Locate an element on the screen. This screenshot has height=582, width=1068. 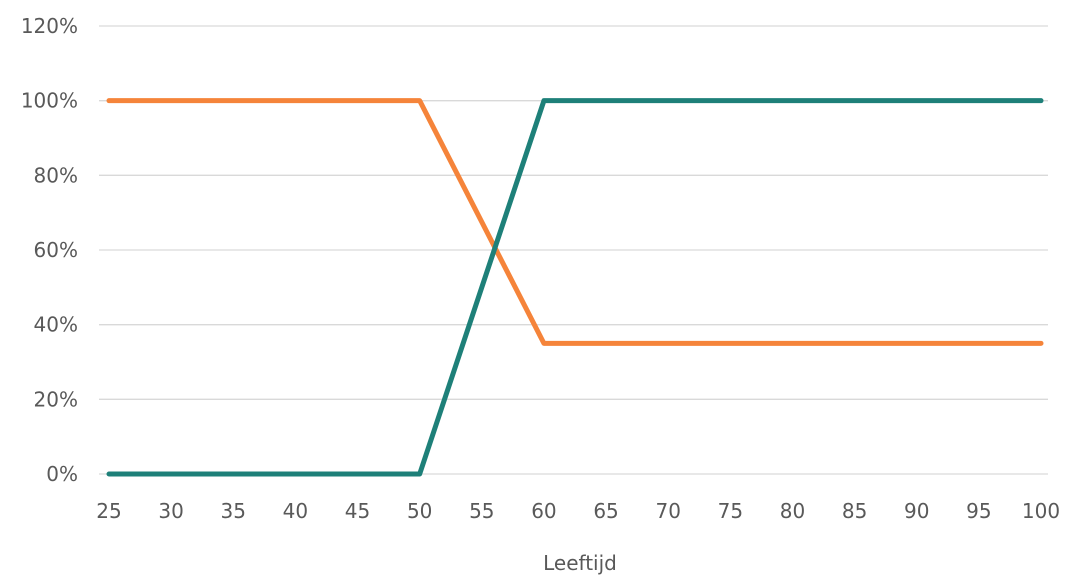
x-tick-label: 40 is located at coordinates (295, 511).